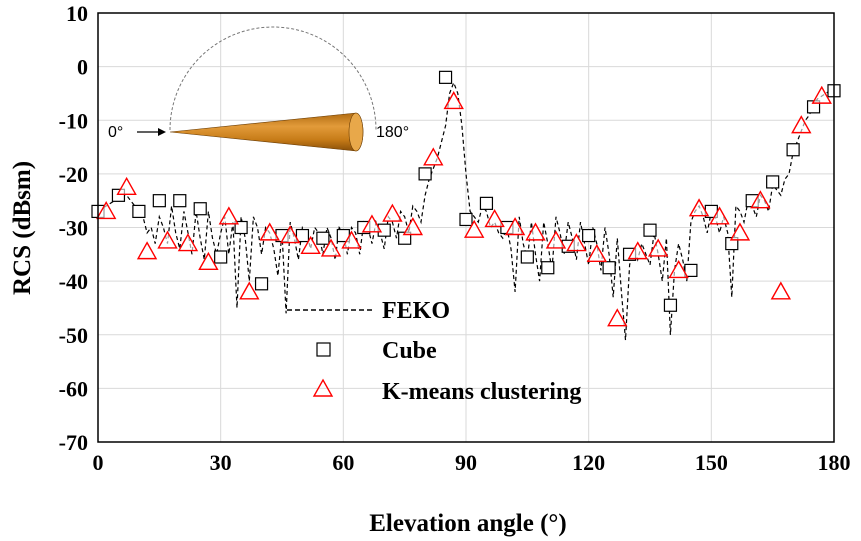 This screenshot has width=861, height=541. I want to click on y-tick-label: -60, so click(73, 388).